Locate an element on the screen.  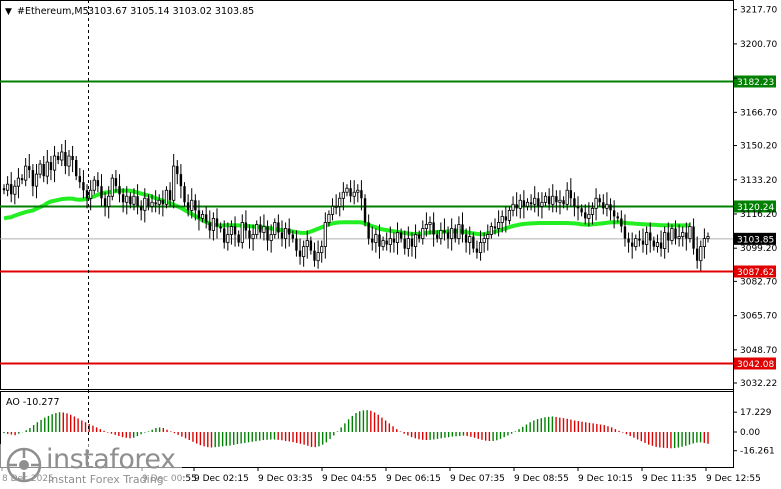
watermark: instaforex Instant Forex Trading is located at coordinates (91, 466).